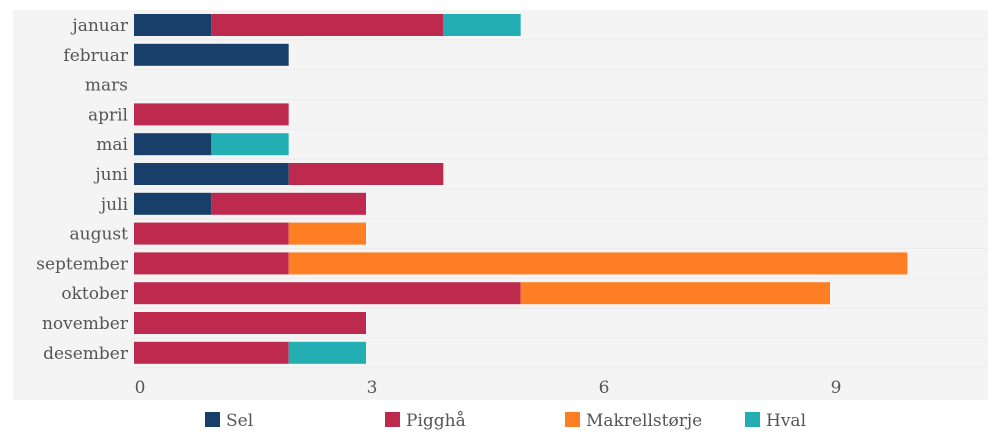  I want to click on category-label: juli, so click(114, 205).